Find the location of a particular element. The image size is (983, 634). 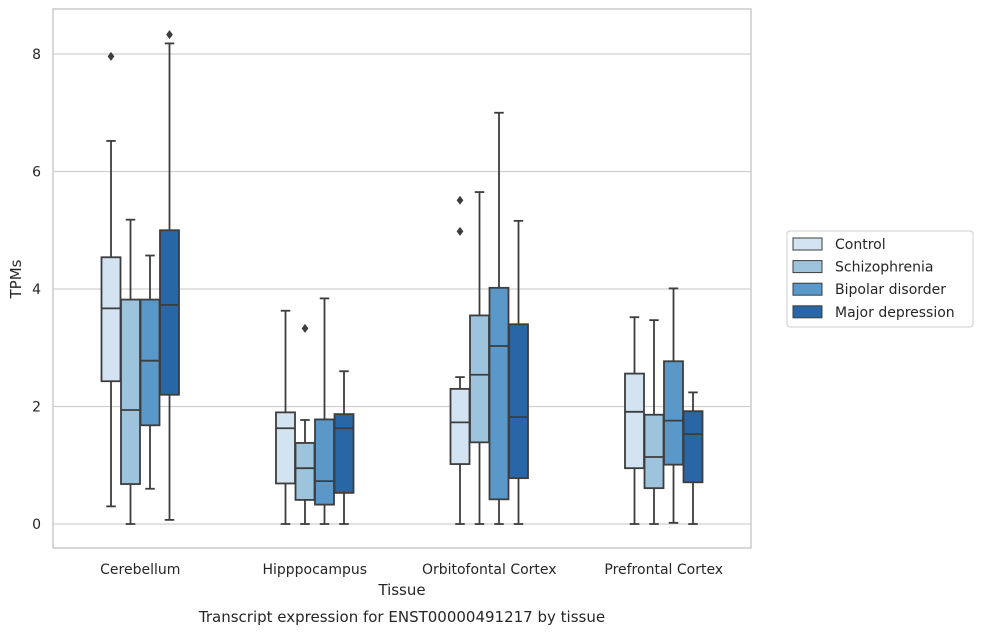

legend-frame is located at coordinates (880, 279).